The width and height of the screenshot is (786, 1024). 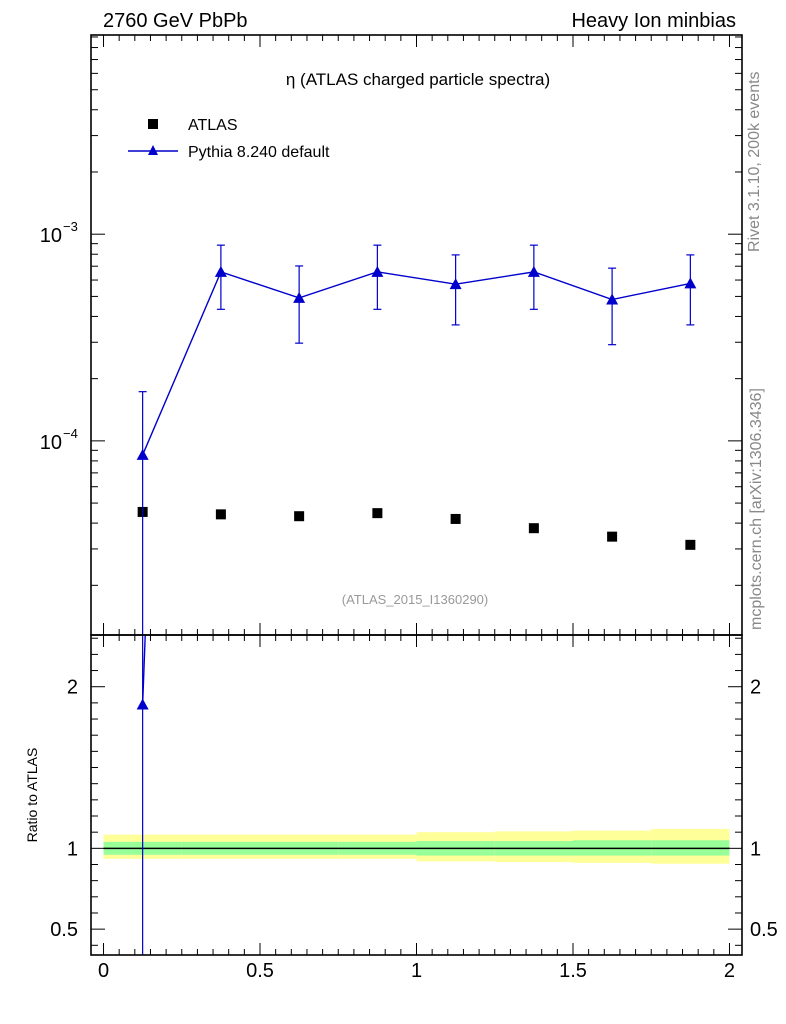 I want to click on header-left-label: 2760 GeV PbPb, so click(x=175, y=21).